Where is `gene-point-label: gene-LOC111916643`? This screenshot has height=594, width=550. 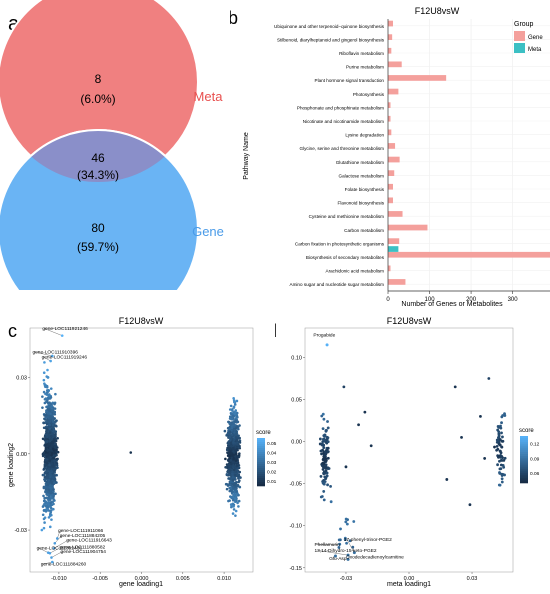
gene-point-label: gene-LOC111916643 is located at coordinates (89, 541).